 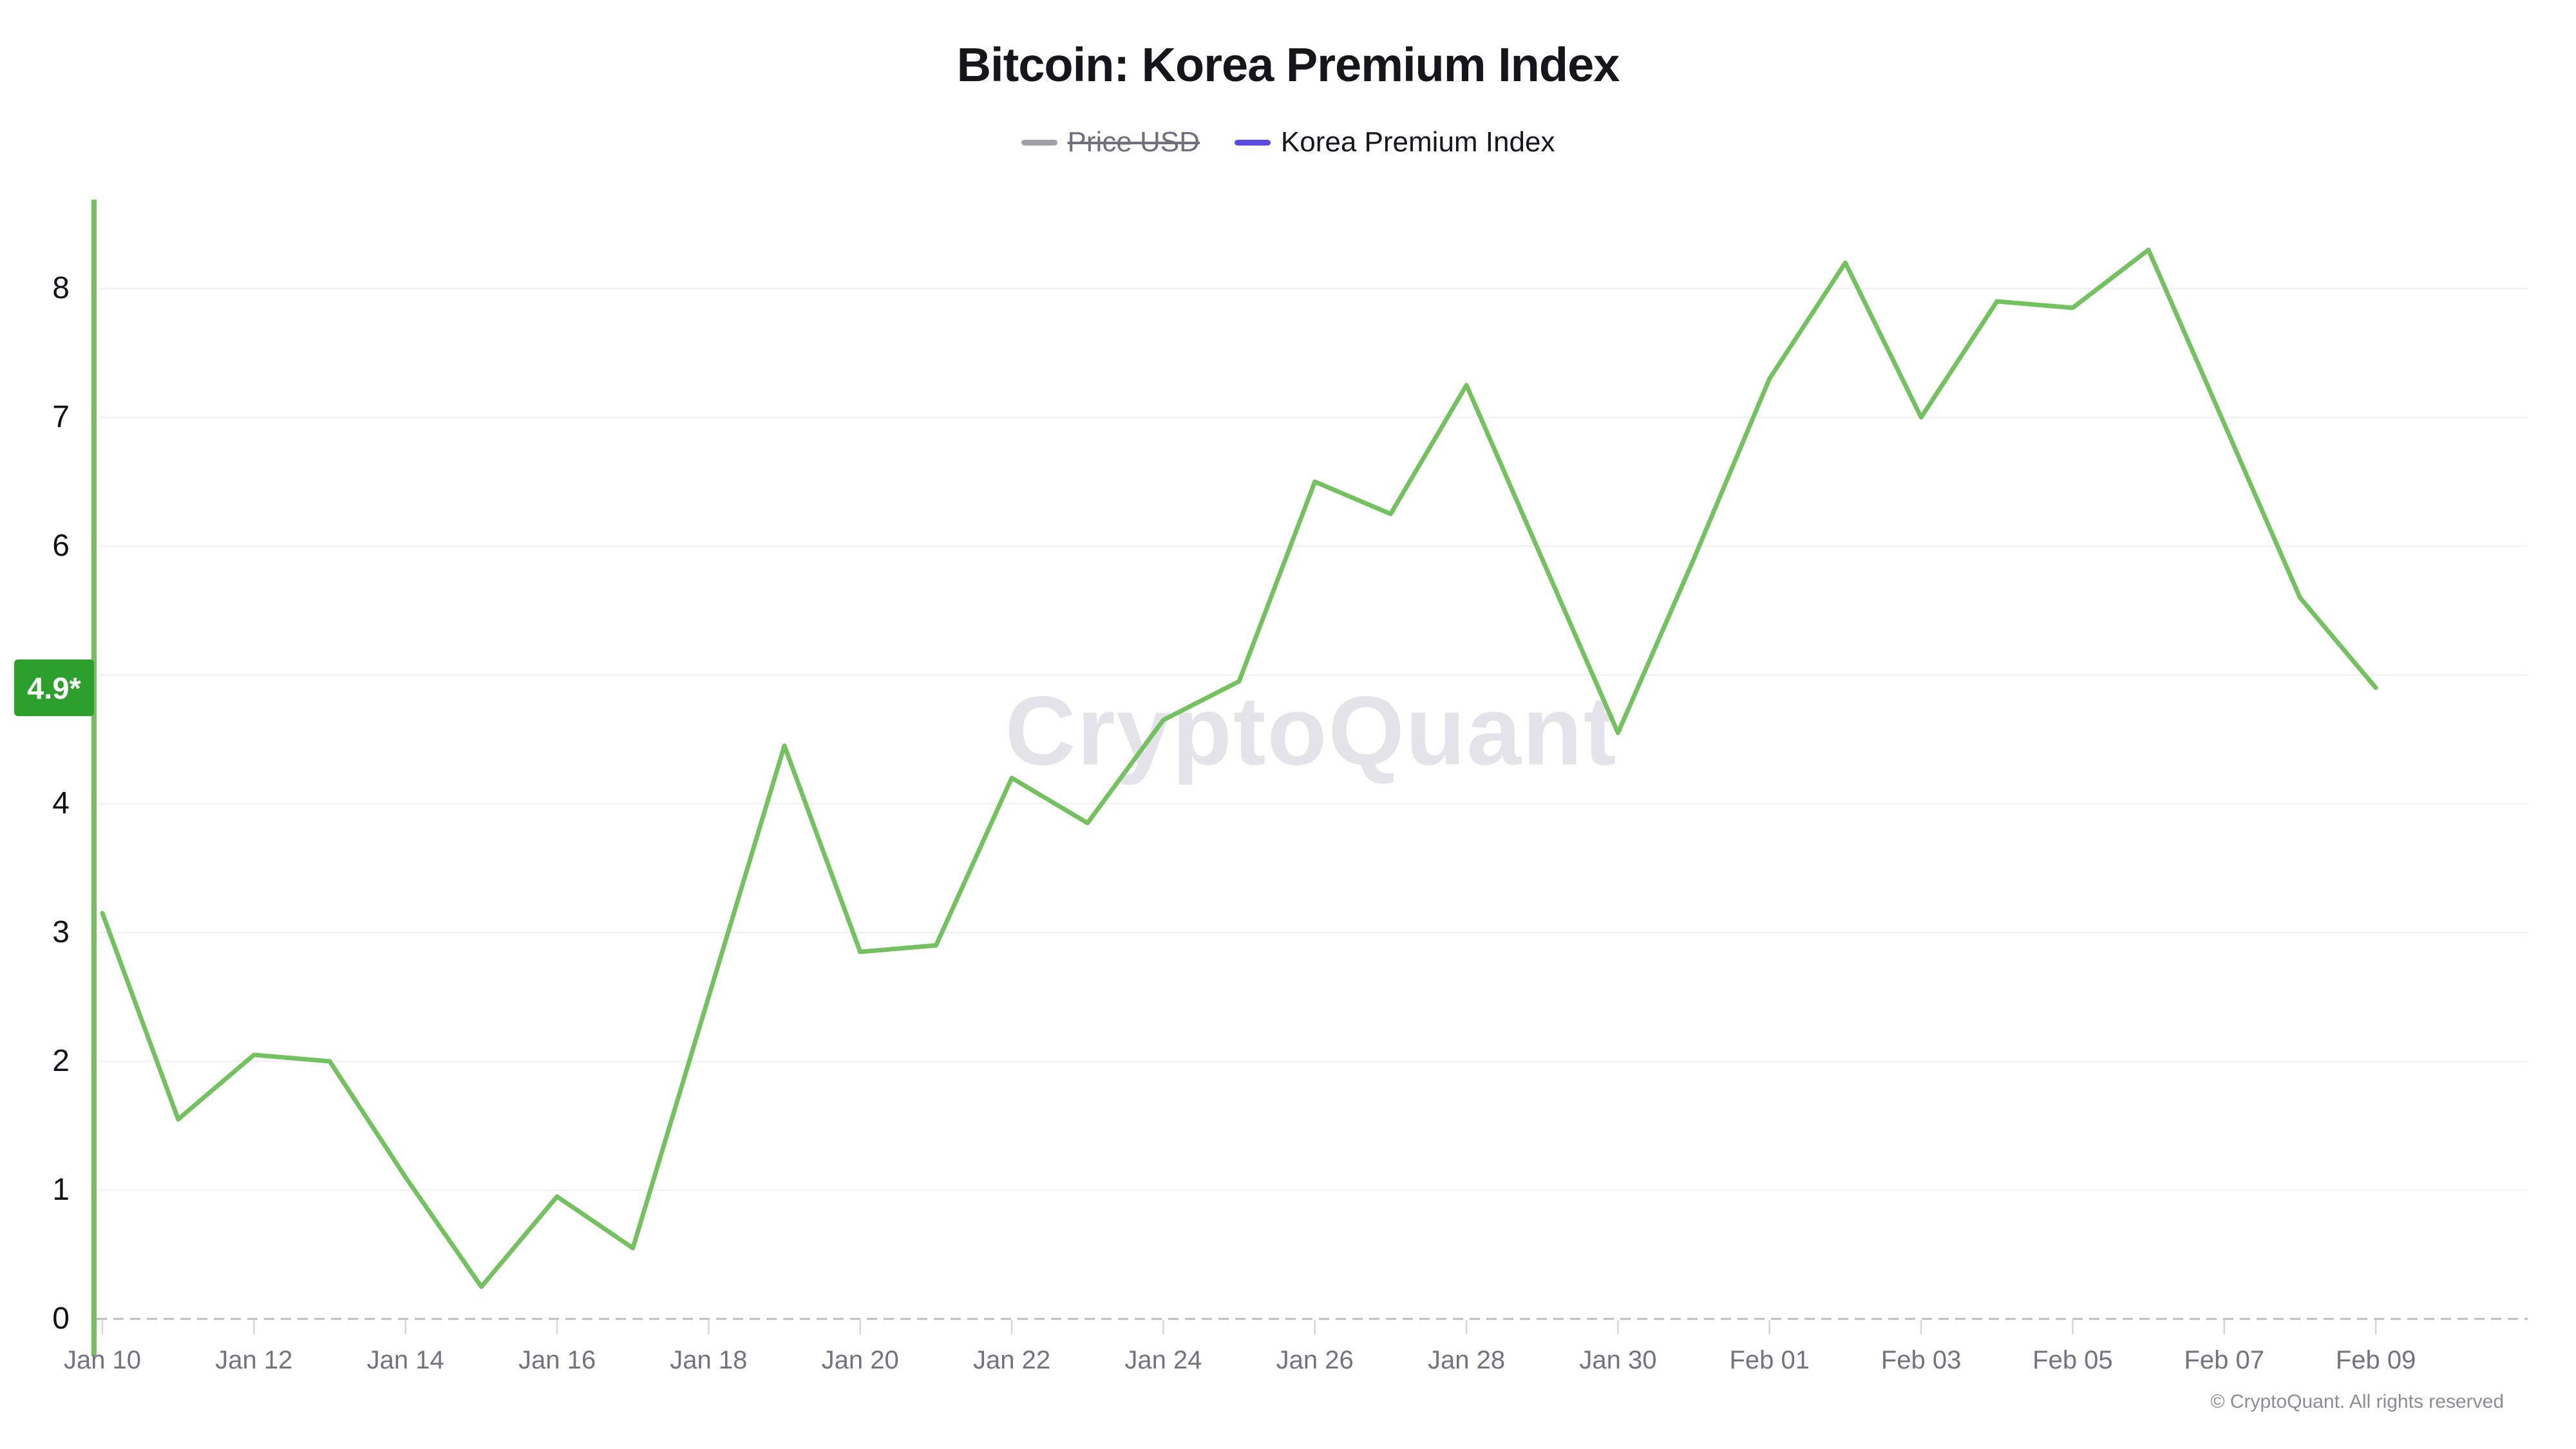 I want to click on x-axis-tick-label: Feb 09, so click(x=2375, y=1360).